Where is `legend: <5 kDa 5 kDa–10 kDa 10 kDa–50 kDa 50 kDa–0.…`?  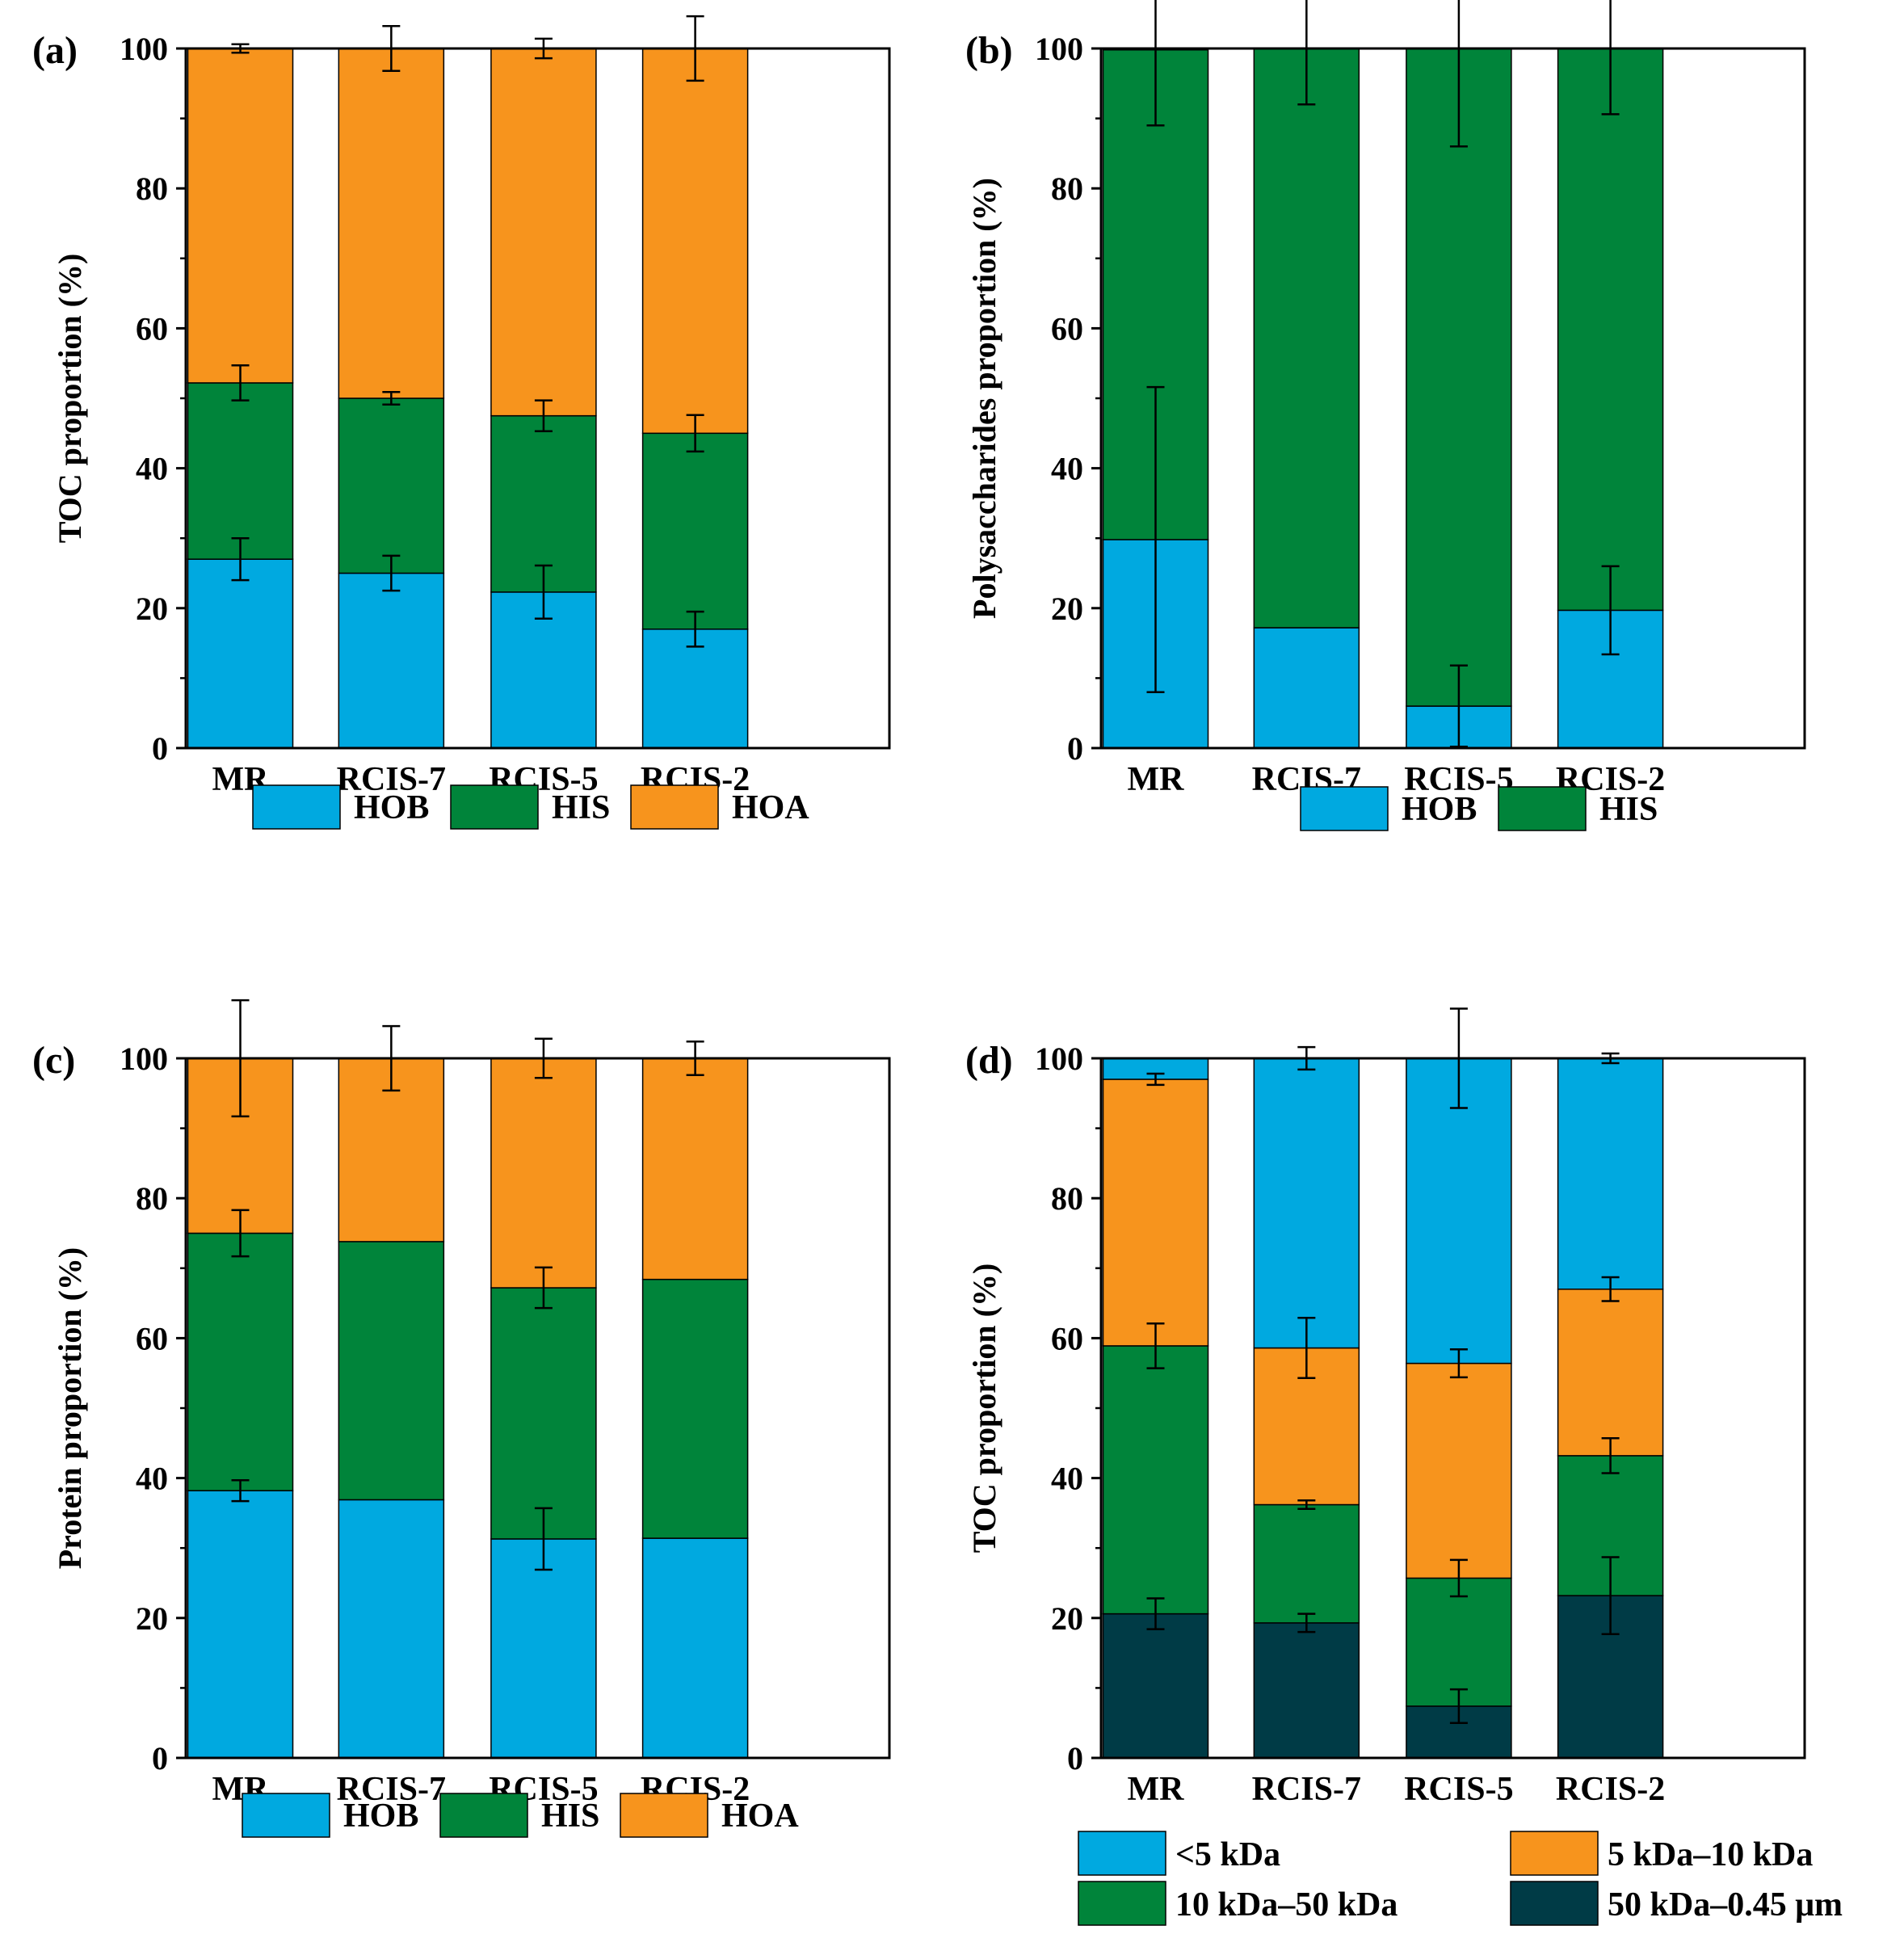 legend: <5 kDa 5 kDa–10 kDa 10 kDa–50 kDa 50 kDa–0.… is located at coordinates (1460, 1879).